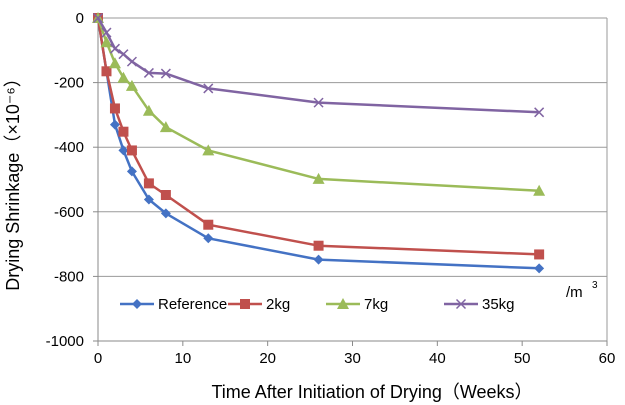 This screenshot has width=625, height=405. Describe the element at coordinates (357, 304) in the screenshot. I see `legend-item-7kg: 7kg` at that location.